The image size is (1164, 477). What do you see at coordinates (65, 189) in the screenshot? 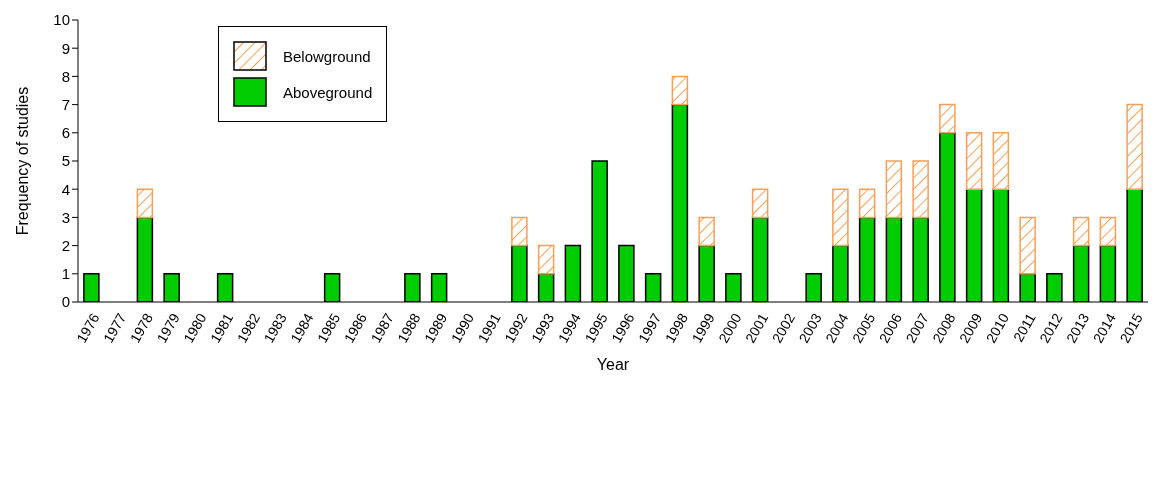
I see `y-tick-label: 4` at bounding box center [65, 189].